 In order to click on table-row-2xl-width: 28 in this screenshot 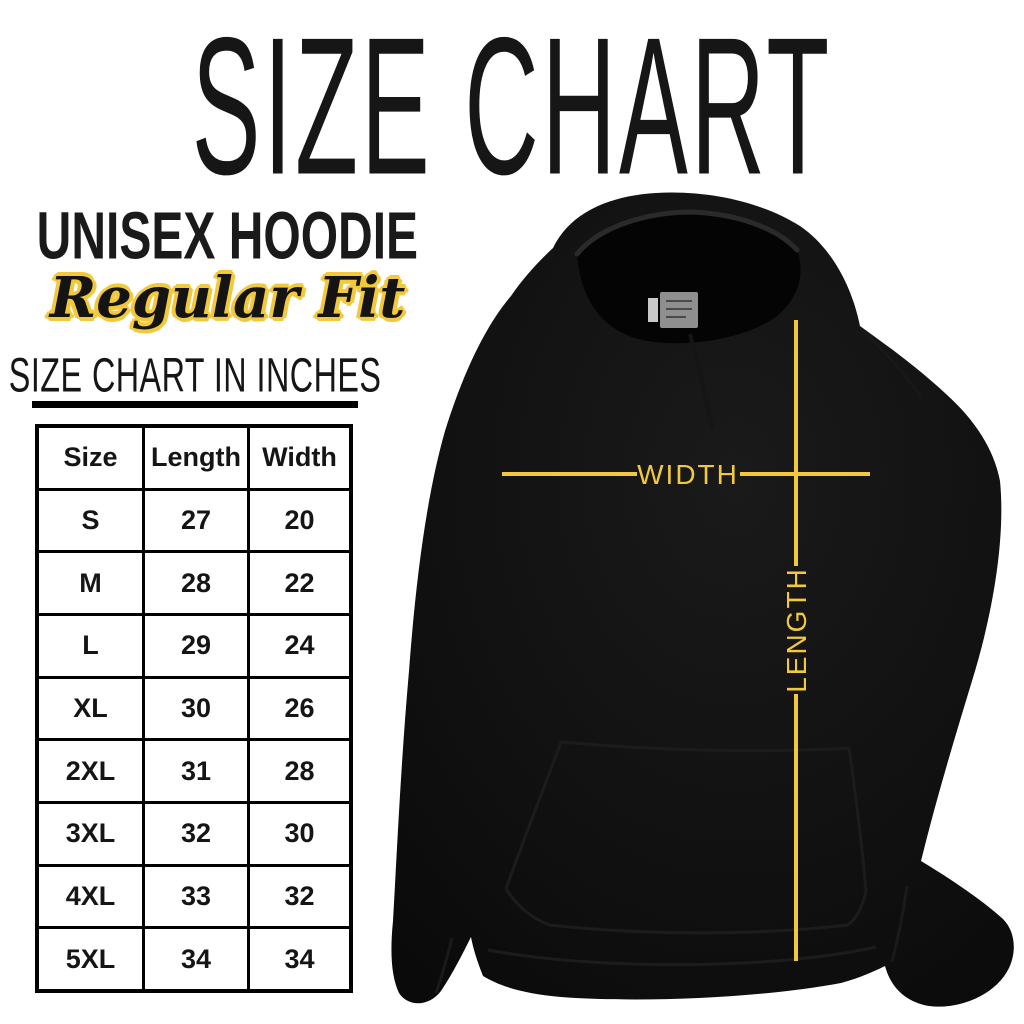, I will do `click(299, 771)`.